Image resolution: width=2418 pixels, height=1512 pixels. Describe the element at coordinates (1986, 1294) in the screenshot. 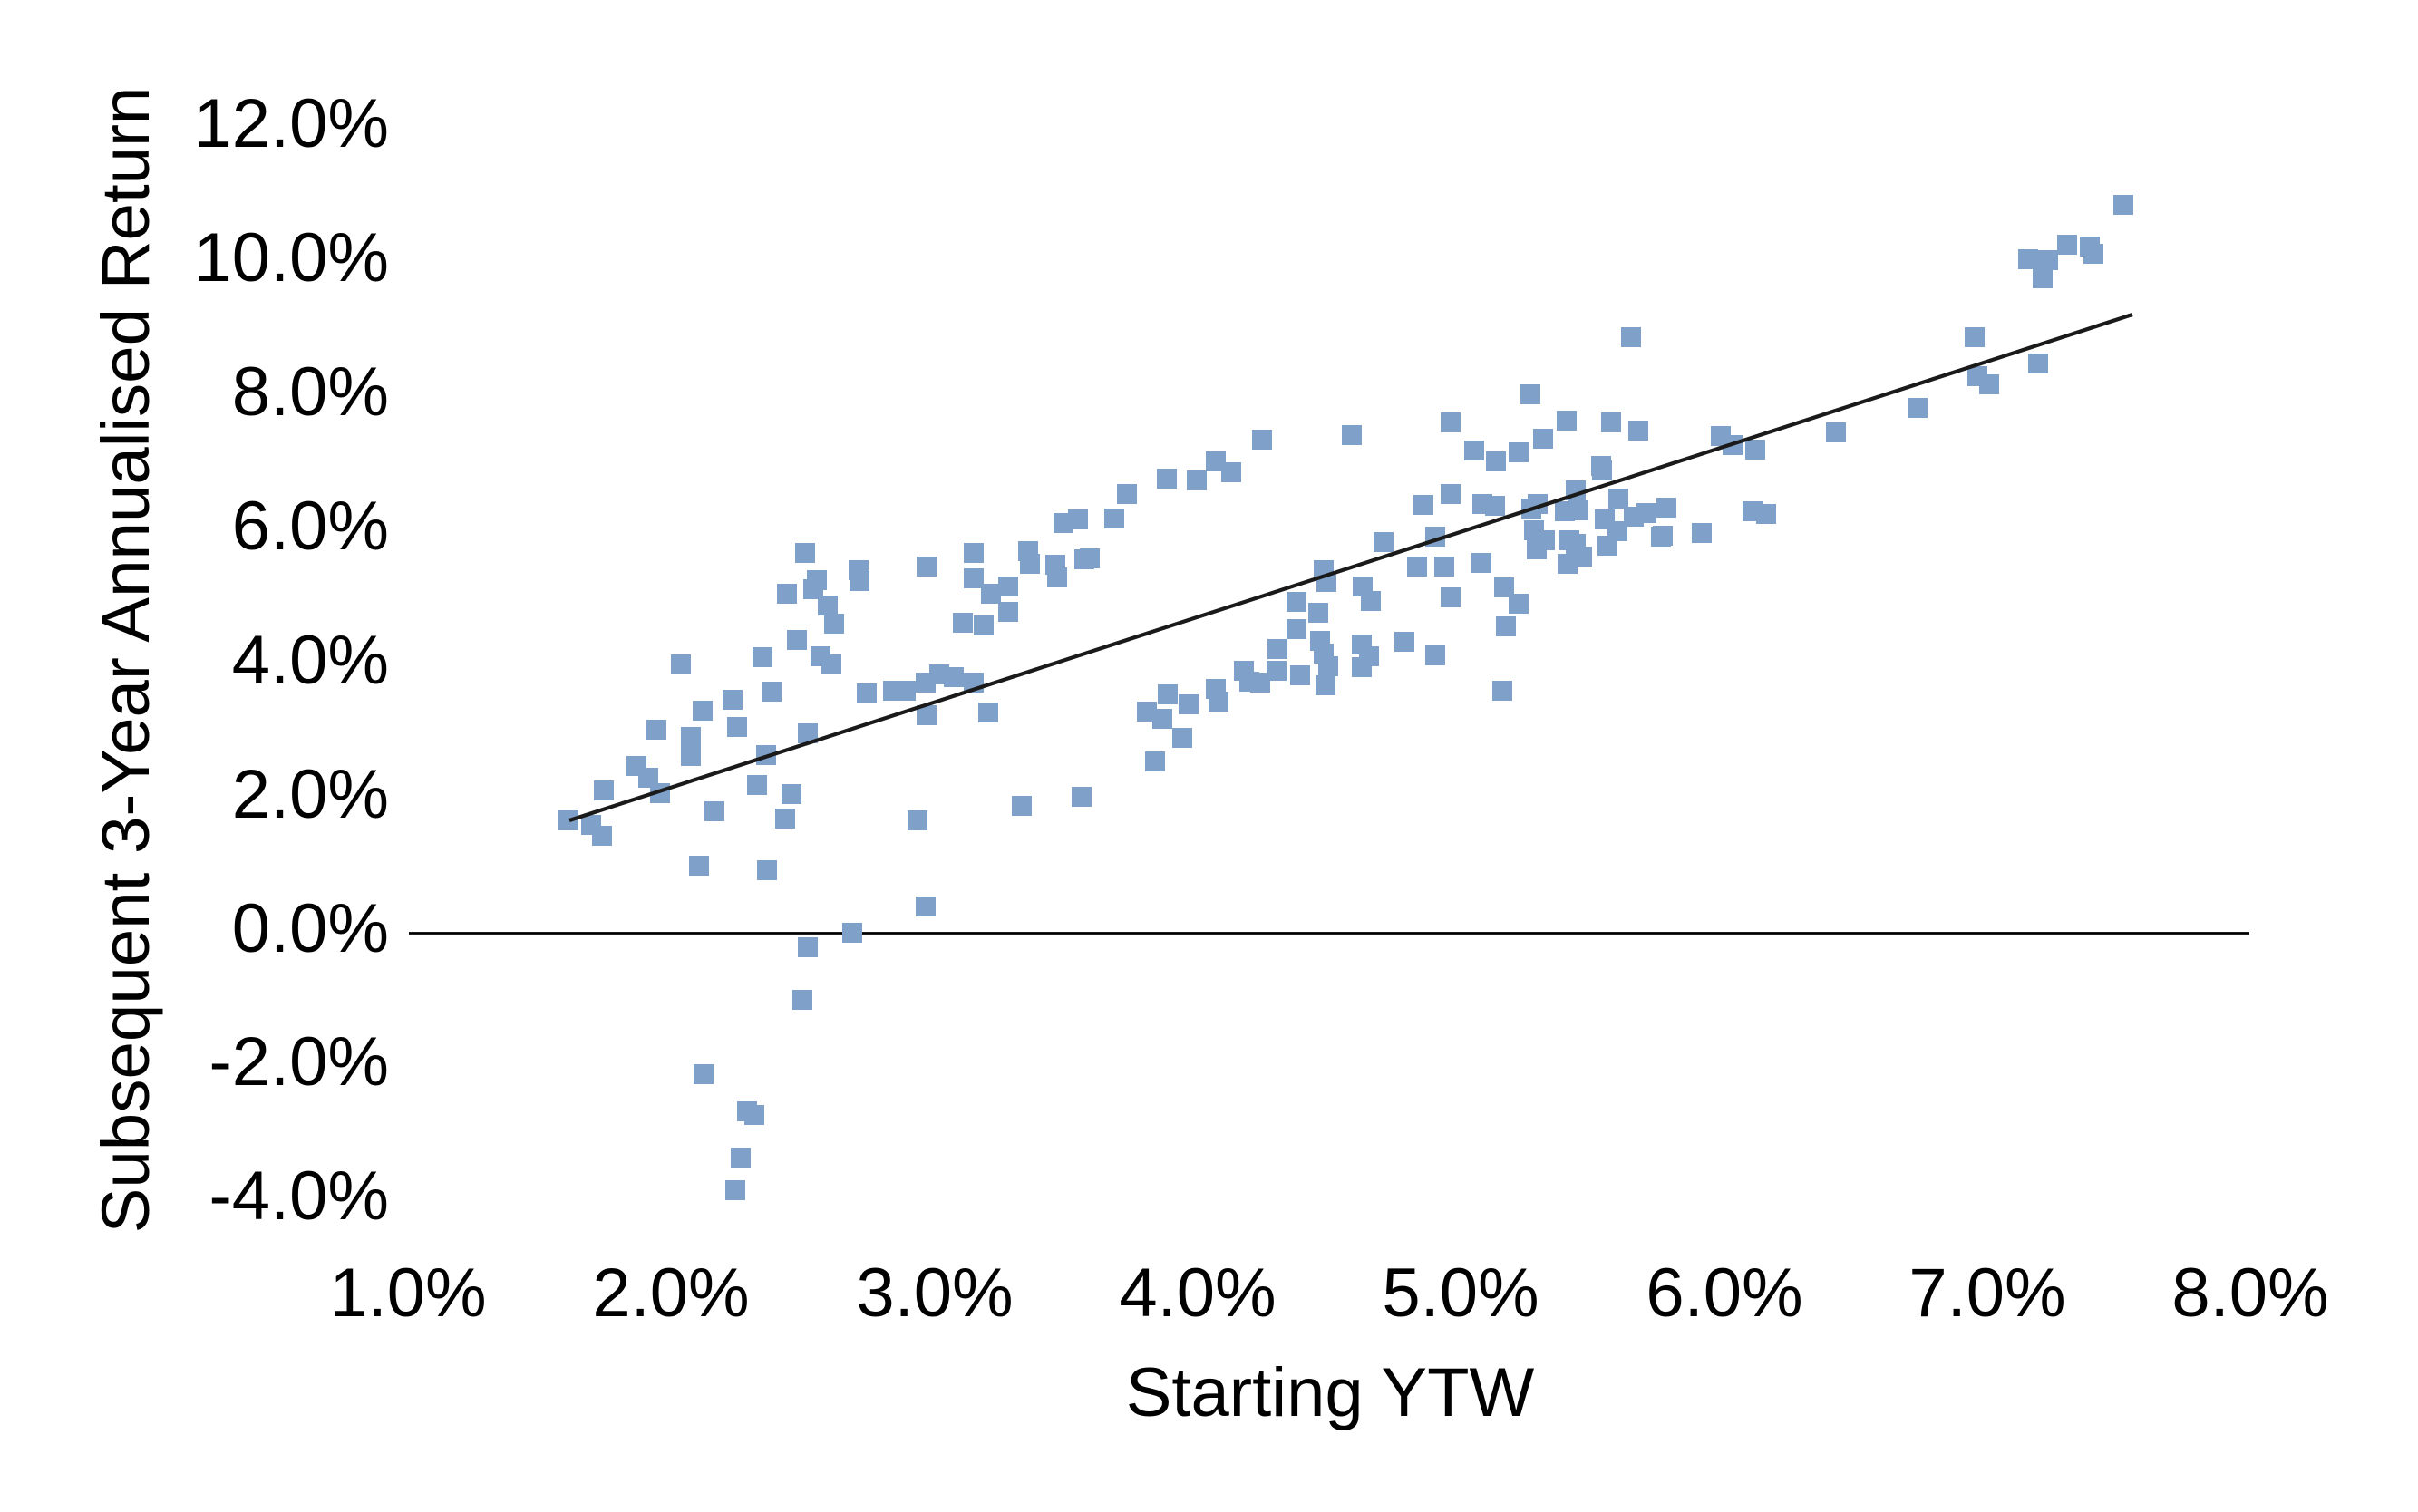

I see `svg-text: 7.0%` at that location.